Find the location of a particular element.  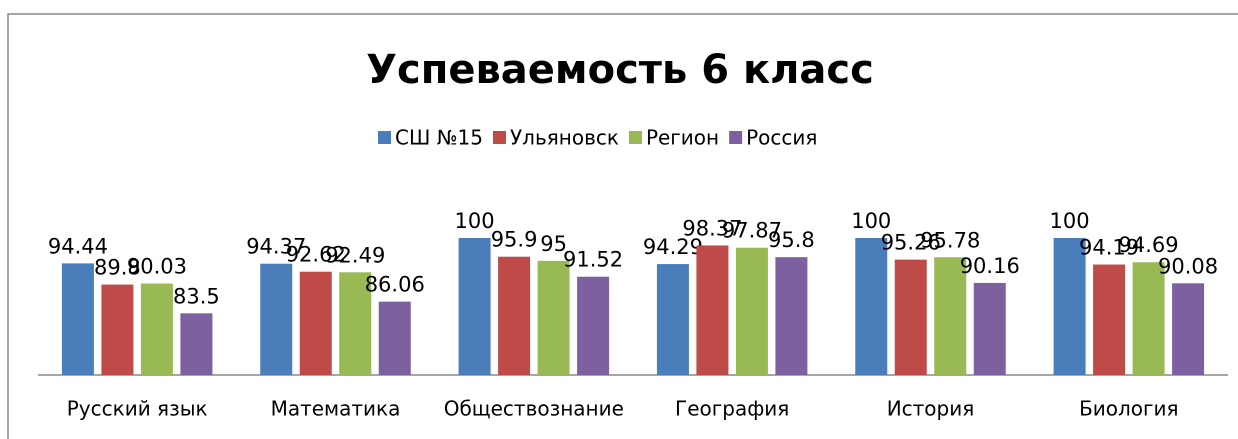

legend-label: Россия is located at coordinates (781, 138).